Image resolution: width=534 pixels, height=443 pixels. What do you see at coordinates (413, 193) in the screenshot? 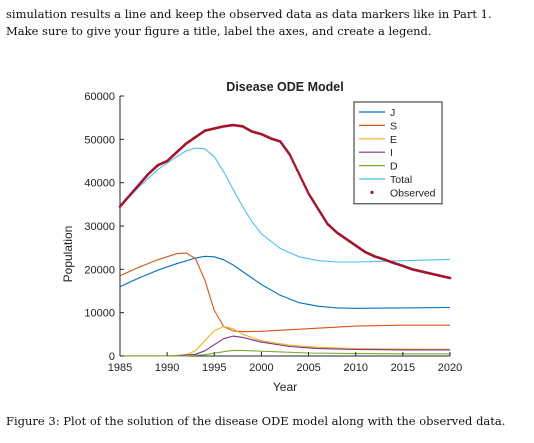
I see `legend-label: Observed` at bounding box center [413, 193].